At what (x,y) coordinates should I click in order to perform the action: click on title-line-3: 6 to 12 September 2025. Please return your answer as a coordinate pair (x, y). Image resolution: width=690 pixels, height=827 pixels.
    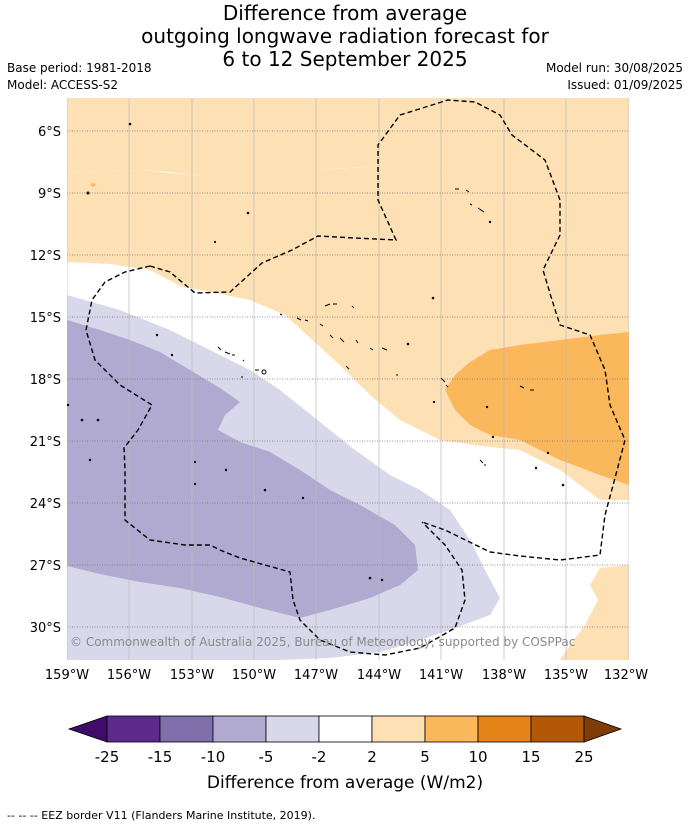
    Looking at the image, I should click on (345, 59).